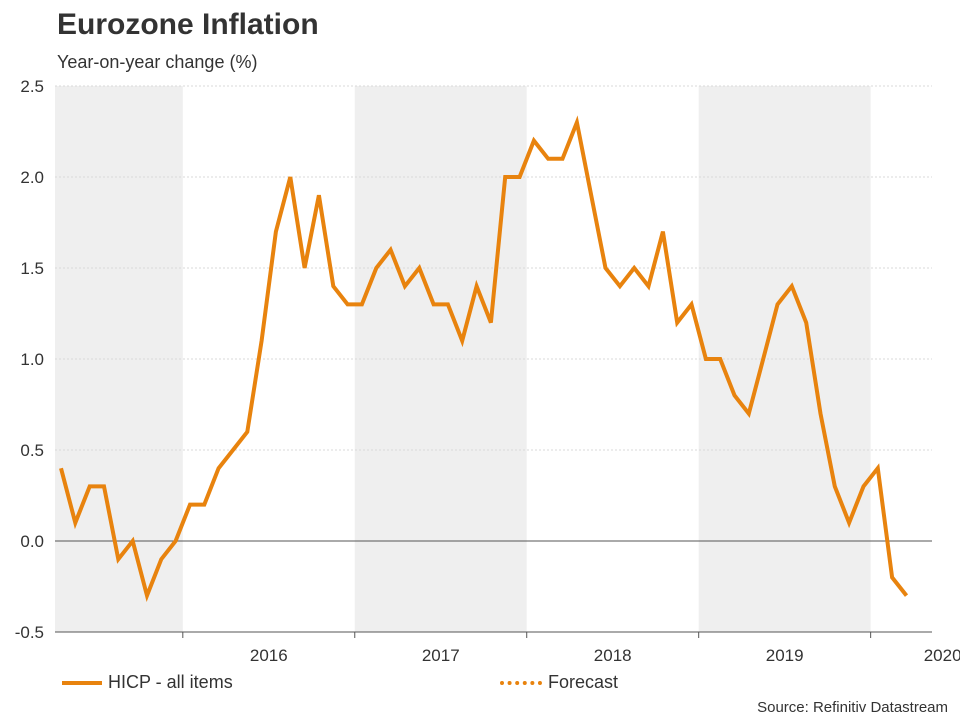 This screenshot has width=960, height=720. I want to click on x-tick-label: 2016, so click(269, 655).